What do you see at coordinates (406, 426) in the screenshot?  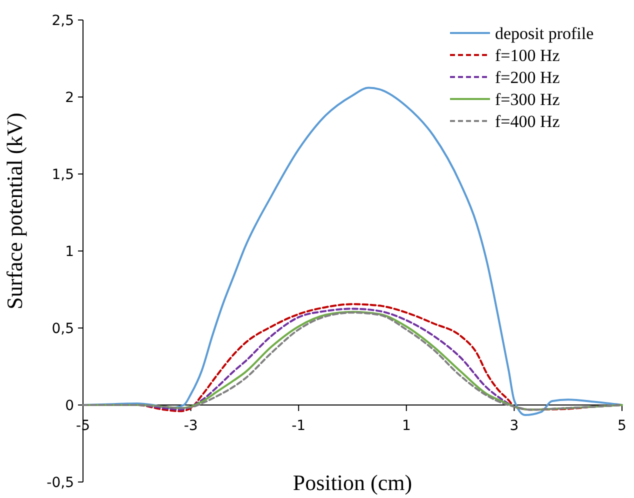 I see `x-tick-label: 1` at bounding box center [406, 426].